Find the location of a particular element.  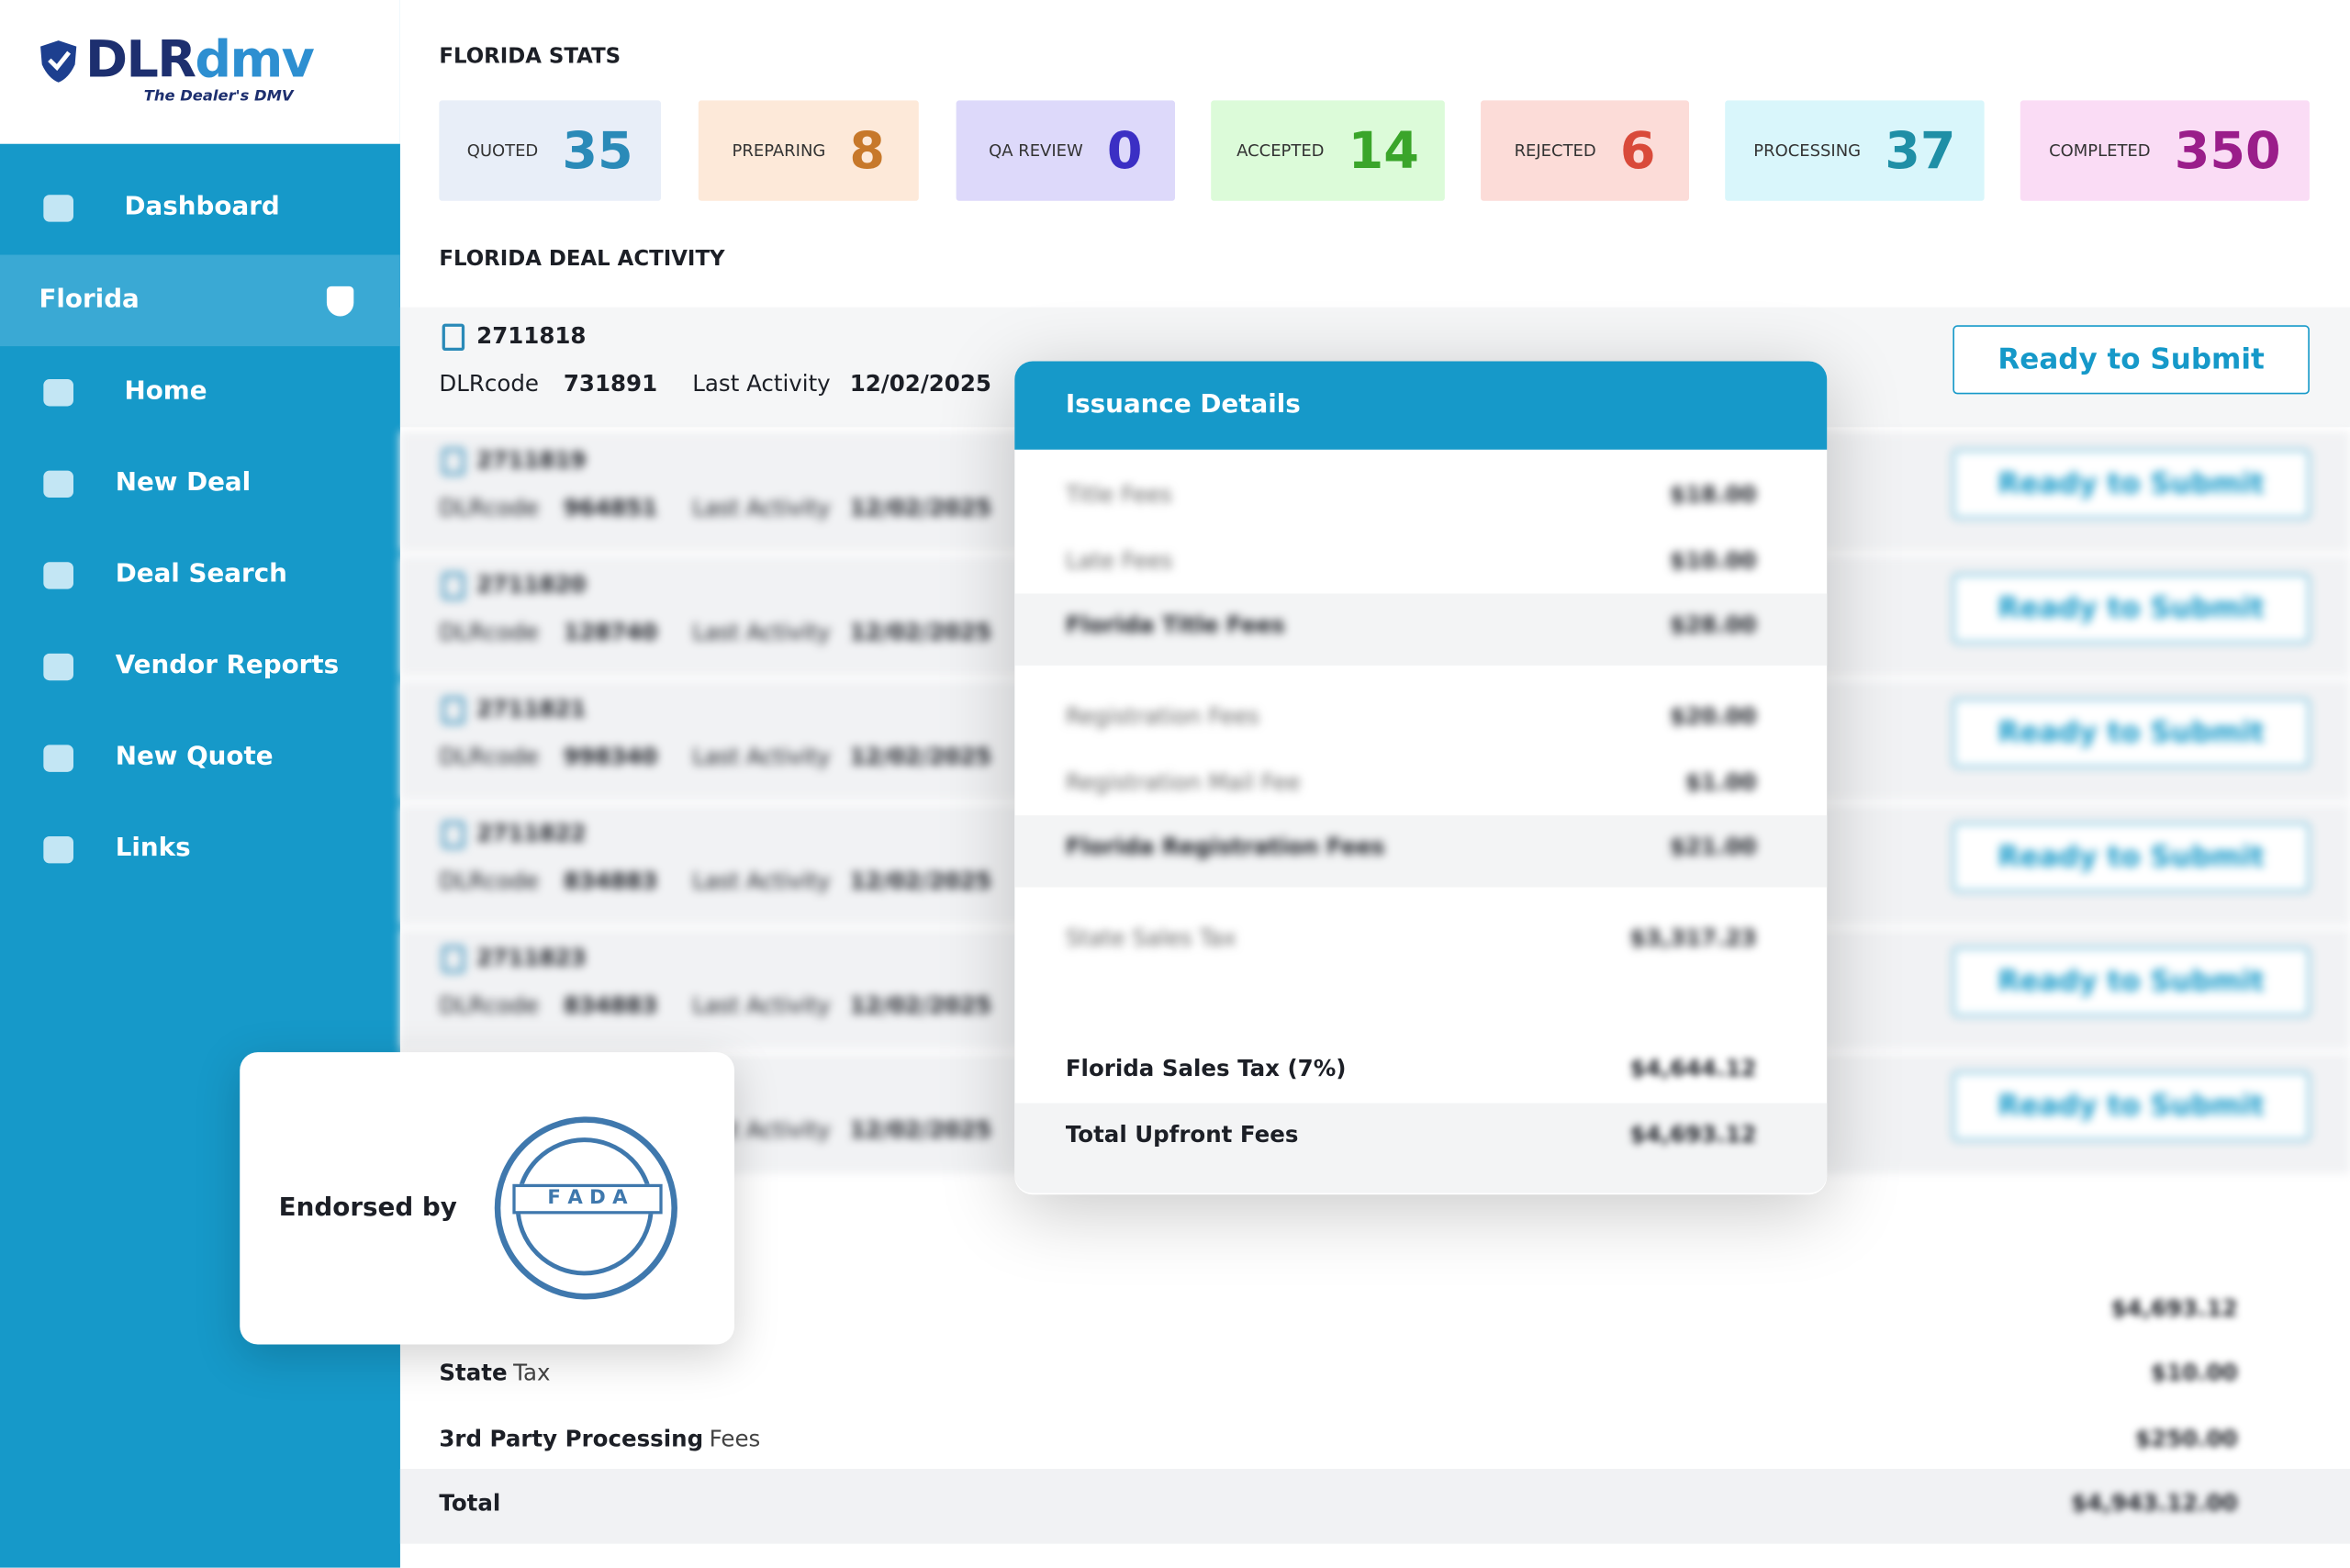

summary-label-bold: 3rd Party Processing is located at coordinates (571, 1439).